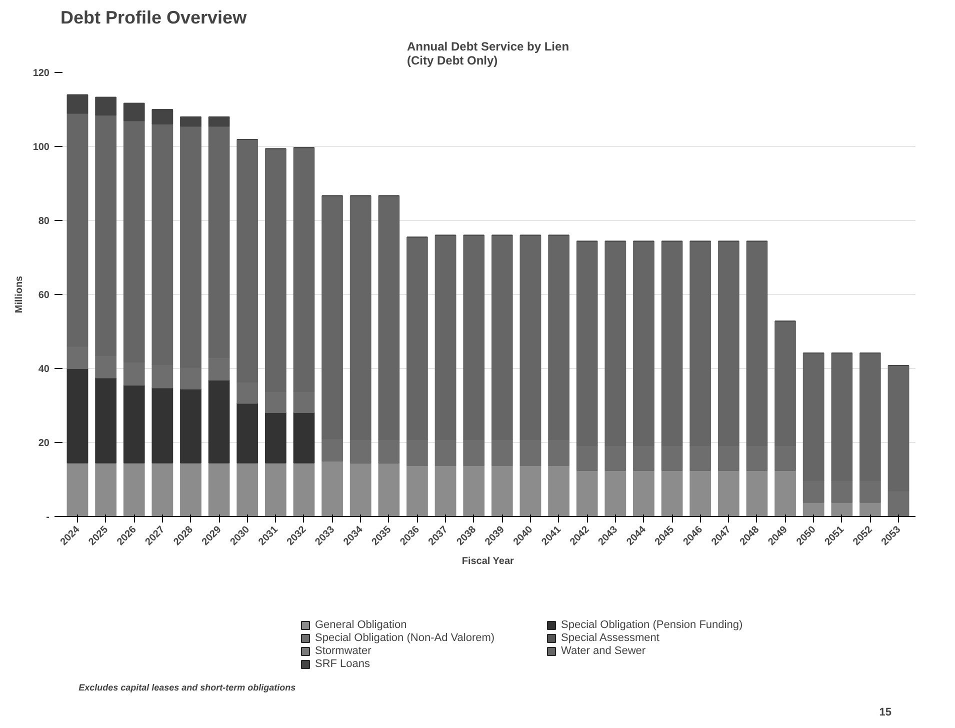 The image size is (955, 728). Describe the element at coordinates (44, 221) in the screenshot. I see `y-tick-label: 80` at that location.